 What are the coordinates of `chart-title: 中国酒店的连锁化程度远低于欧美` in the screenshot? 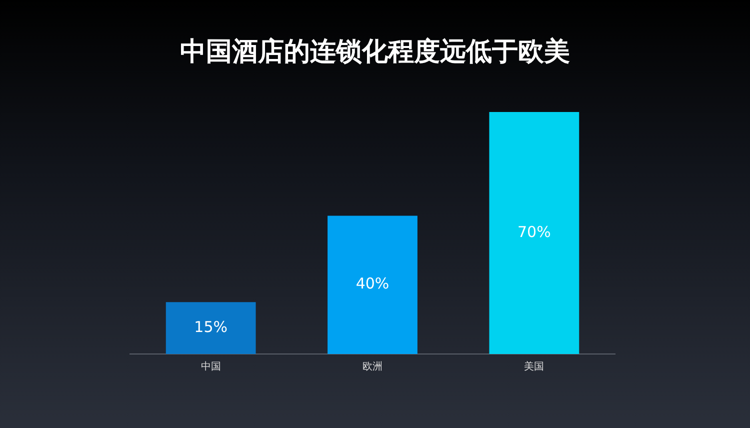 It's located at (375, 52).